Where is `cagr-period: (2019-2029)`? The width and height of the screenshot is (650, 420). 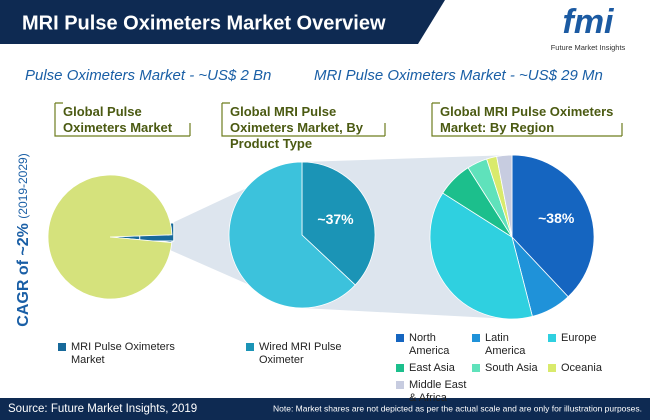 cagr-period: (2019-2029) is located at coordinates (23, 185).